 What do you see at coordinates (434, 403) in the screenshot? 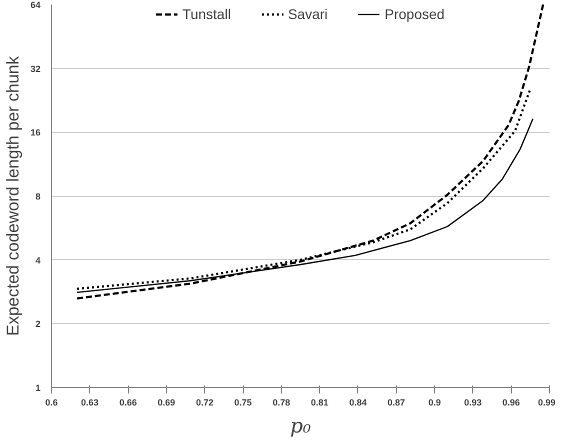
I see `x-tick-label: 0.9` at bounding box center [434, 403].